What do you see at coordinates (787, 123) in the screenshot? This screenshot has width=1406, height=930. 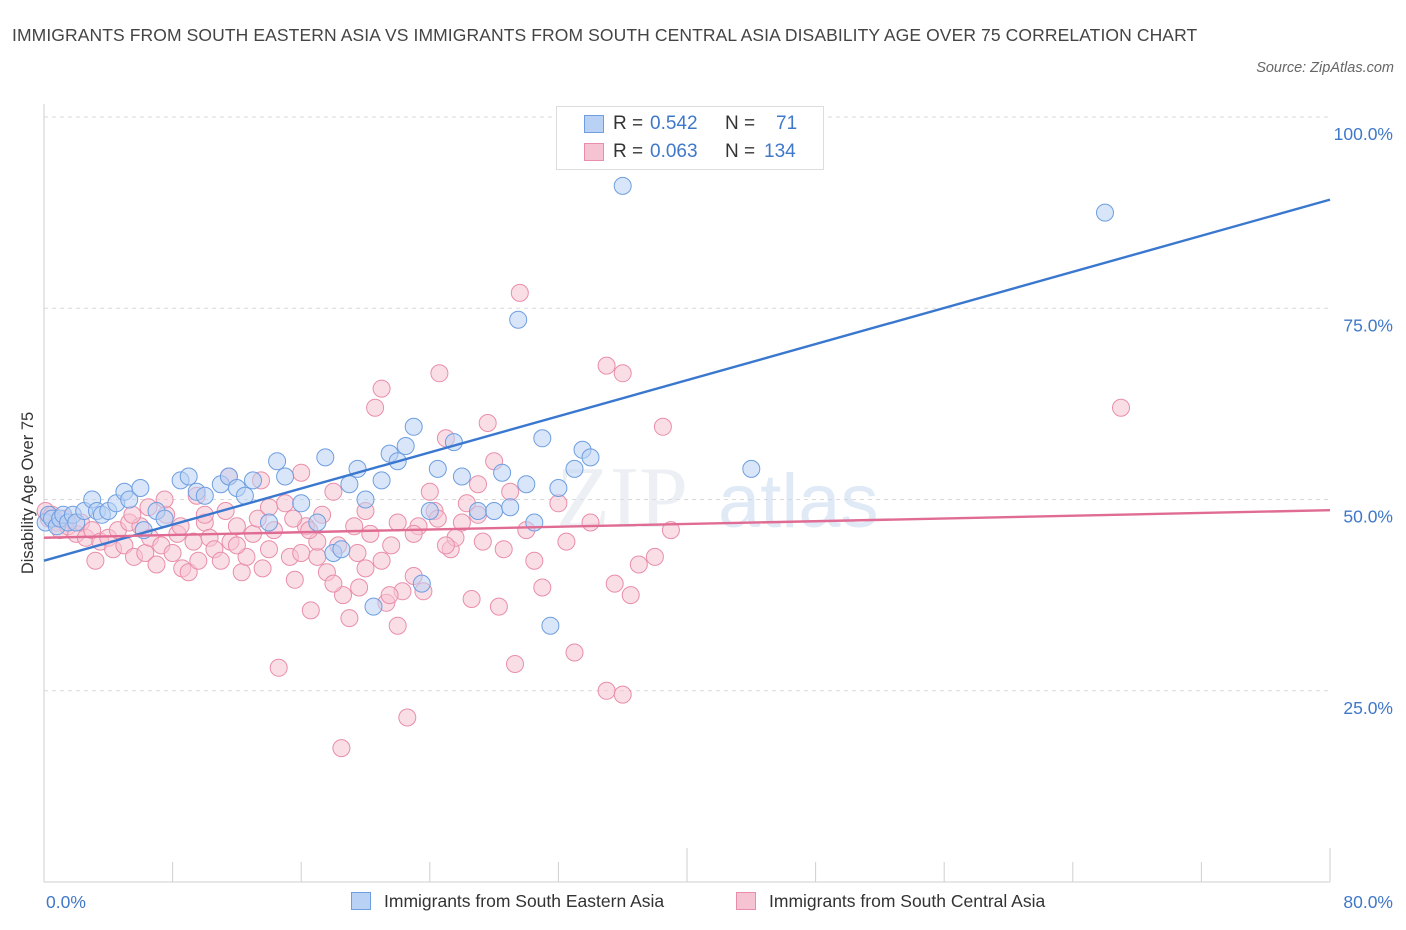 I see `n-value-blue: 71` at bounding box center [787, 123].